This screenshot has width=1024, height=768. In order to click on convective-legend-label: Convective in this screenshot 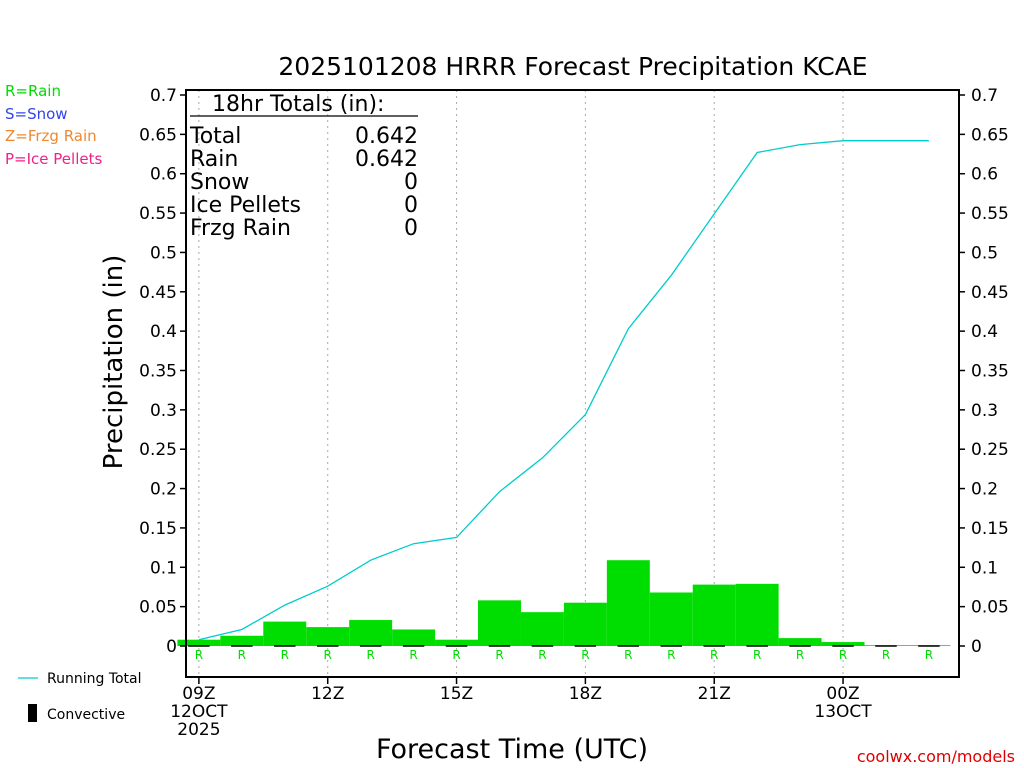, I will do `click(86, 715)`.